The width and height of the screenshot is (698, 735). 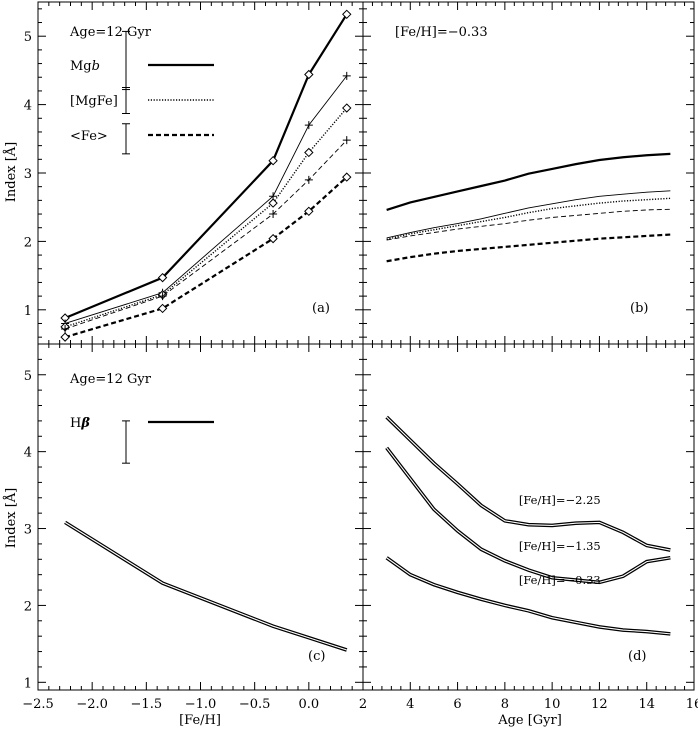 I want to click on panel-label: (a), so click(x=321, y=308).